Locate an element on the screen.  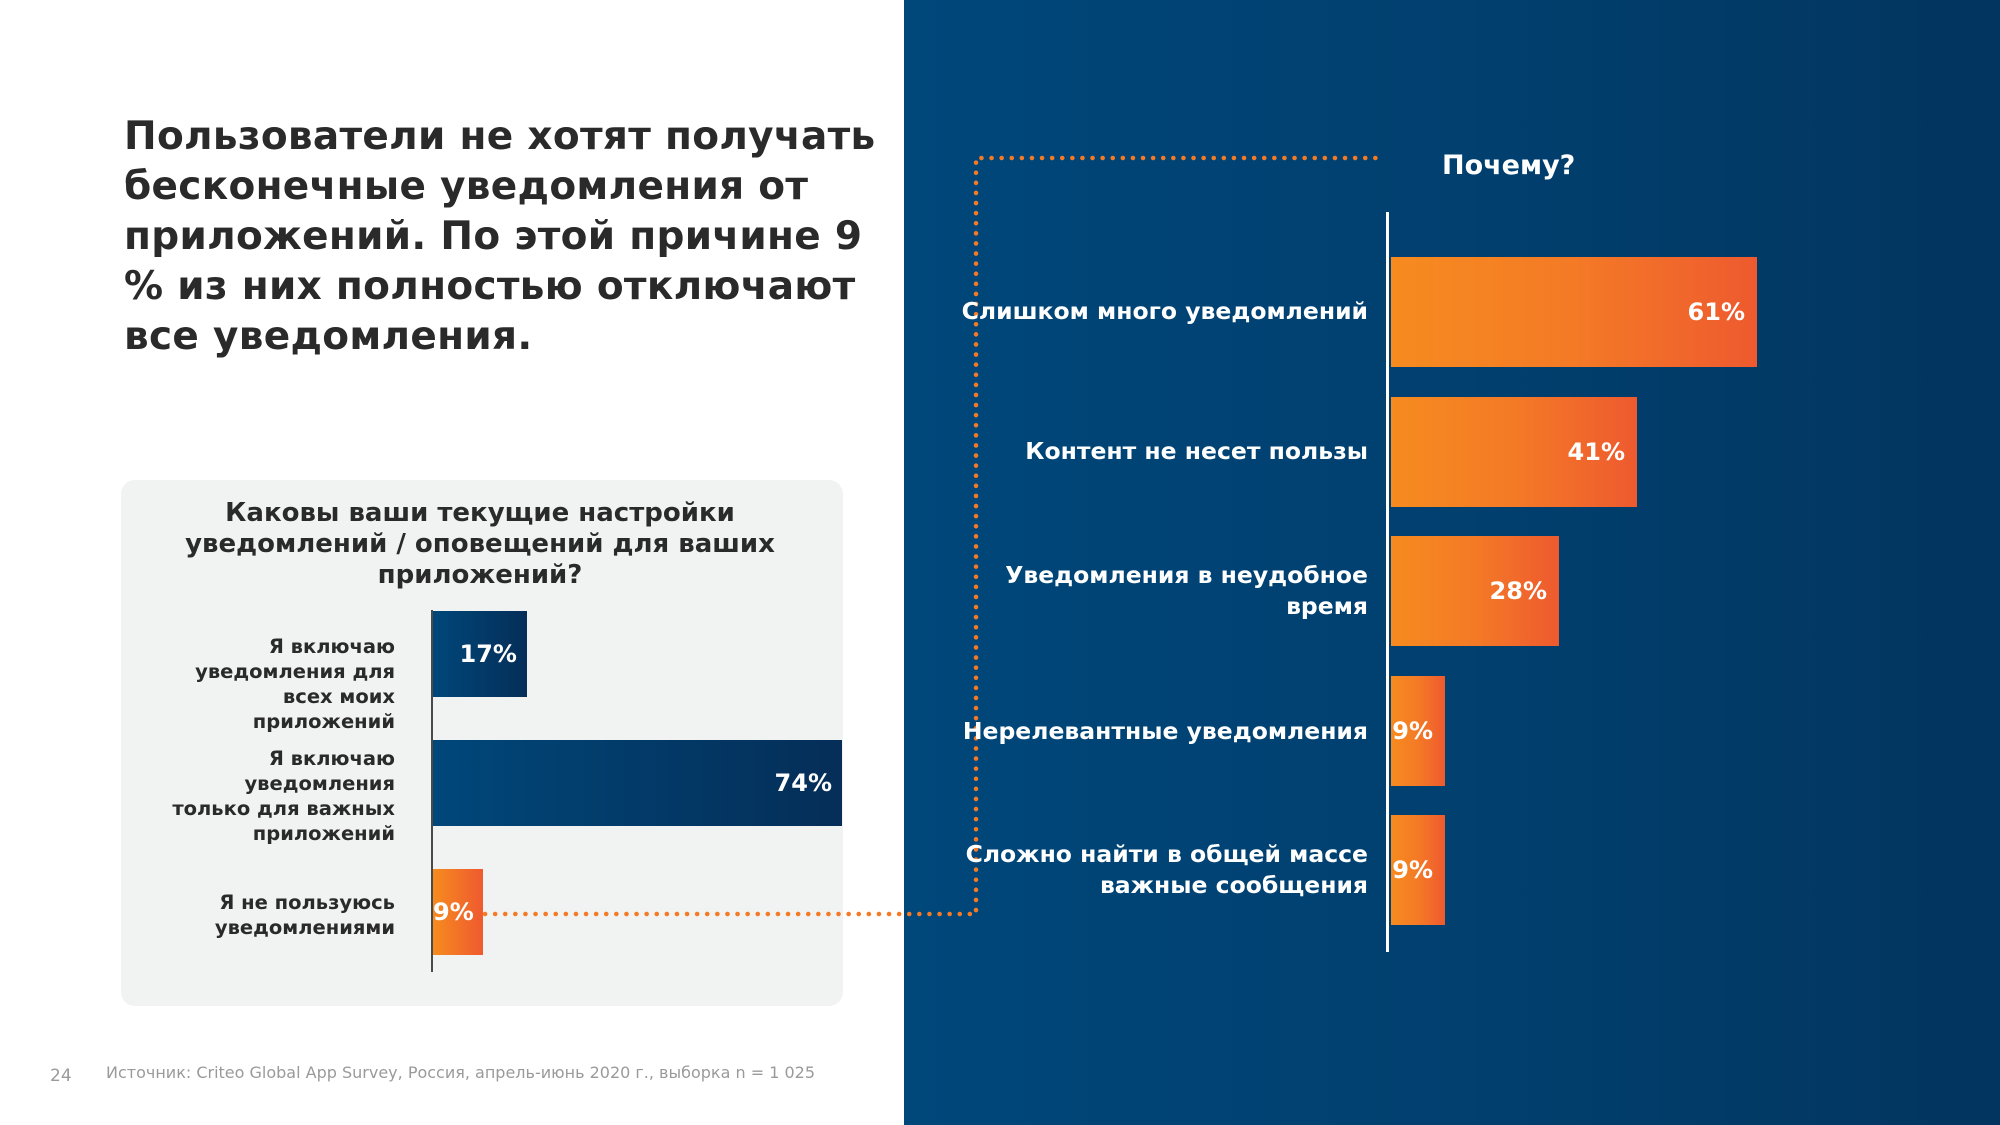
left-value-label-none: 9% is located at coordinates (453, 912).